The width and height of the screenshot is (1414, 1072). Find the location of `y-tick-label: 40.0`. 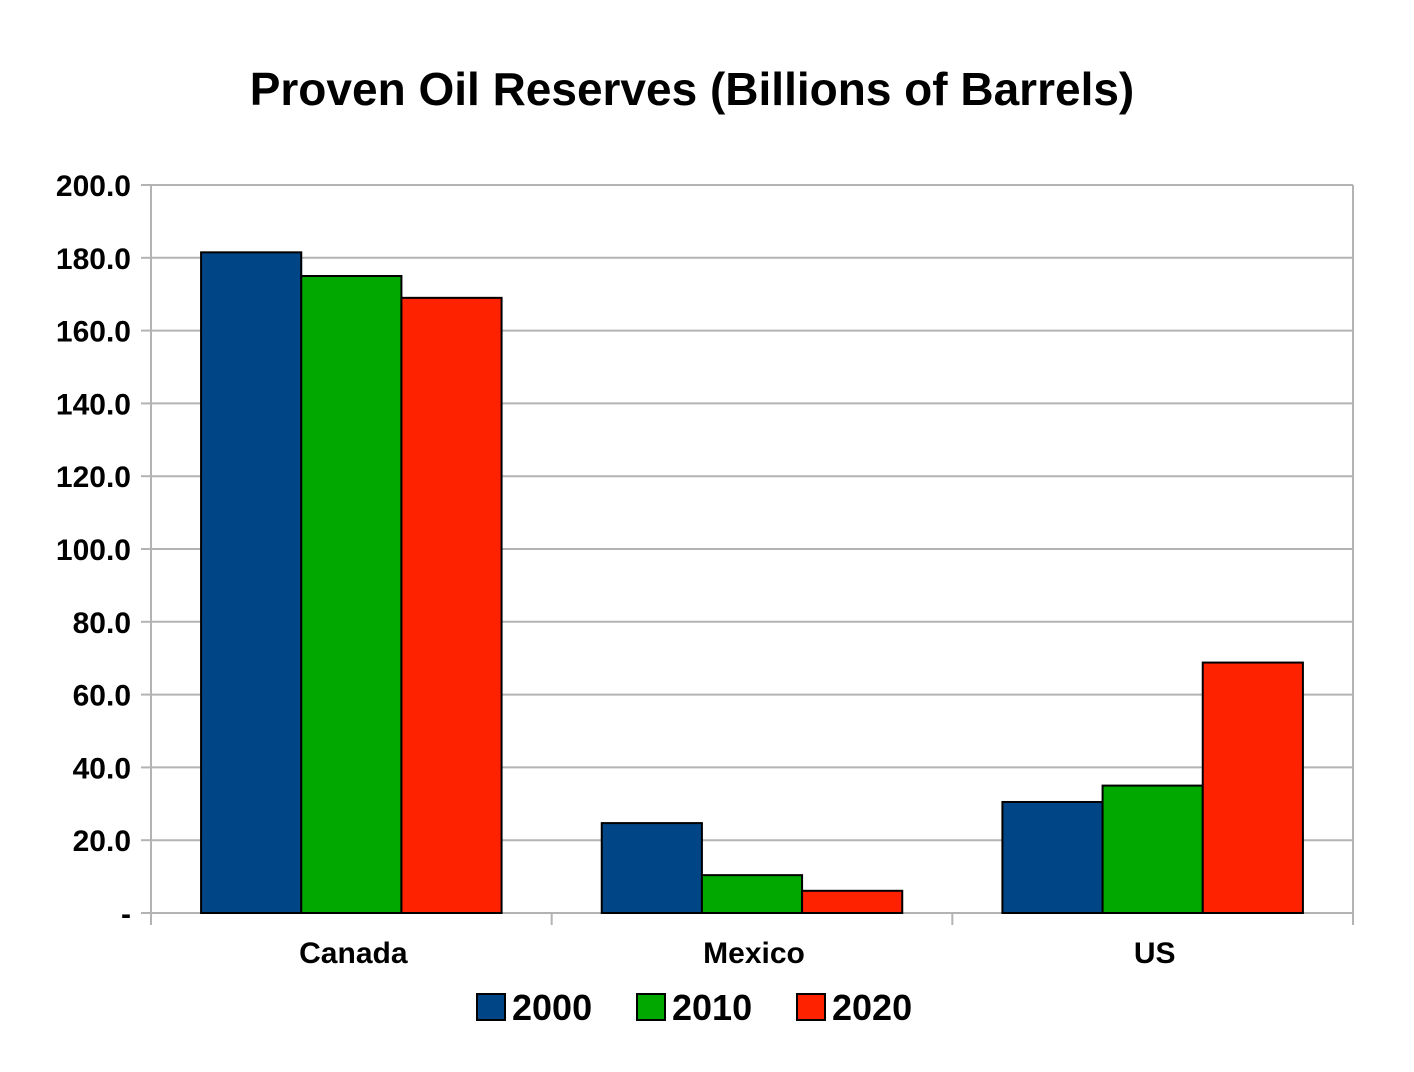

y-tick-label: 40.0 is located at coordinates (102, 768).